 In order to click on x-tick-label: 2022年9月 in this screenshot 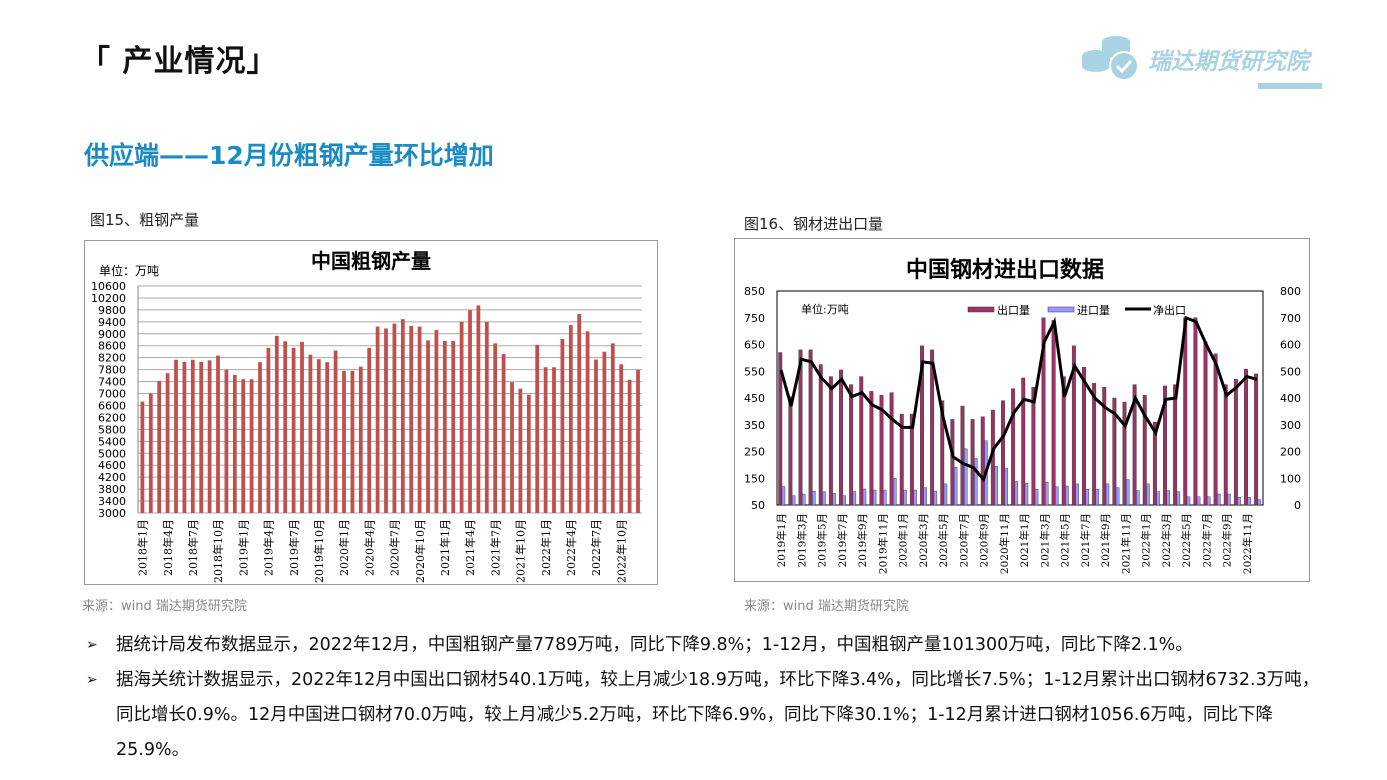, I will do `click(1227, 540)`.